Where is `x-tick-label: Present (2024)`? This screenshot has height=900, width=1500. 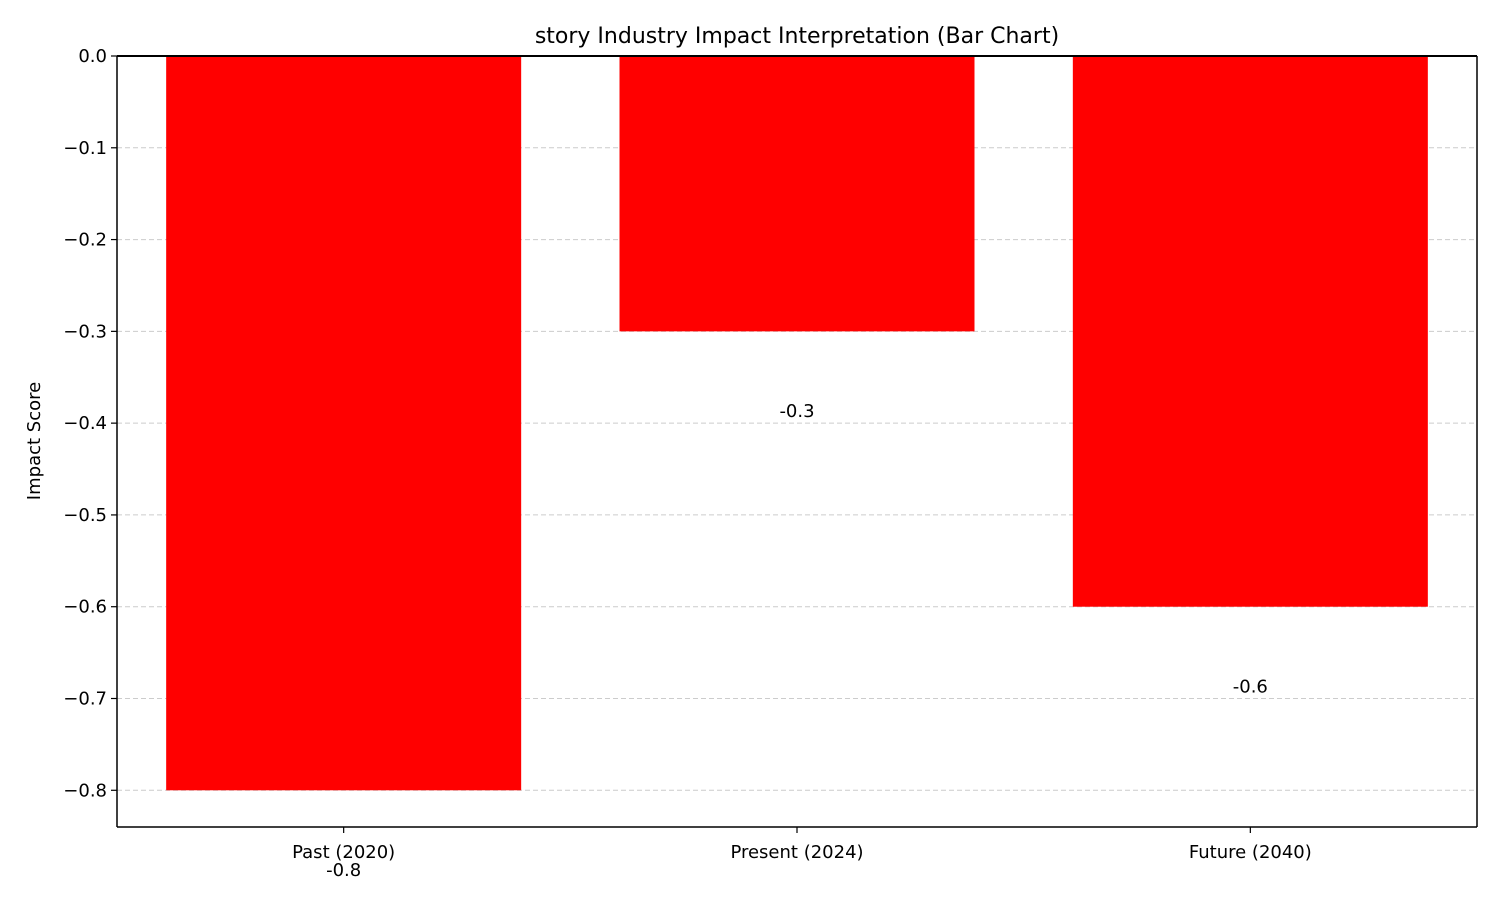
x-tick-label: Present (2024) is located at coordinates (796, 852).